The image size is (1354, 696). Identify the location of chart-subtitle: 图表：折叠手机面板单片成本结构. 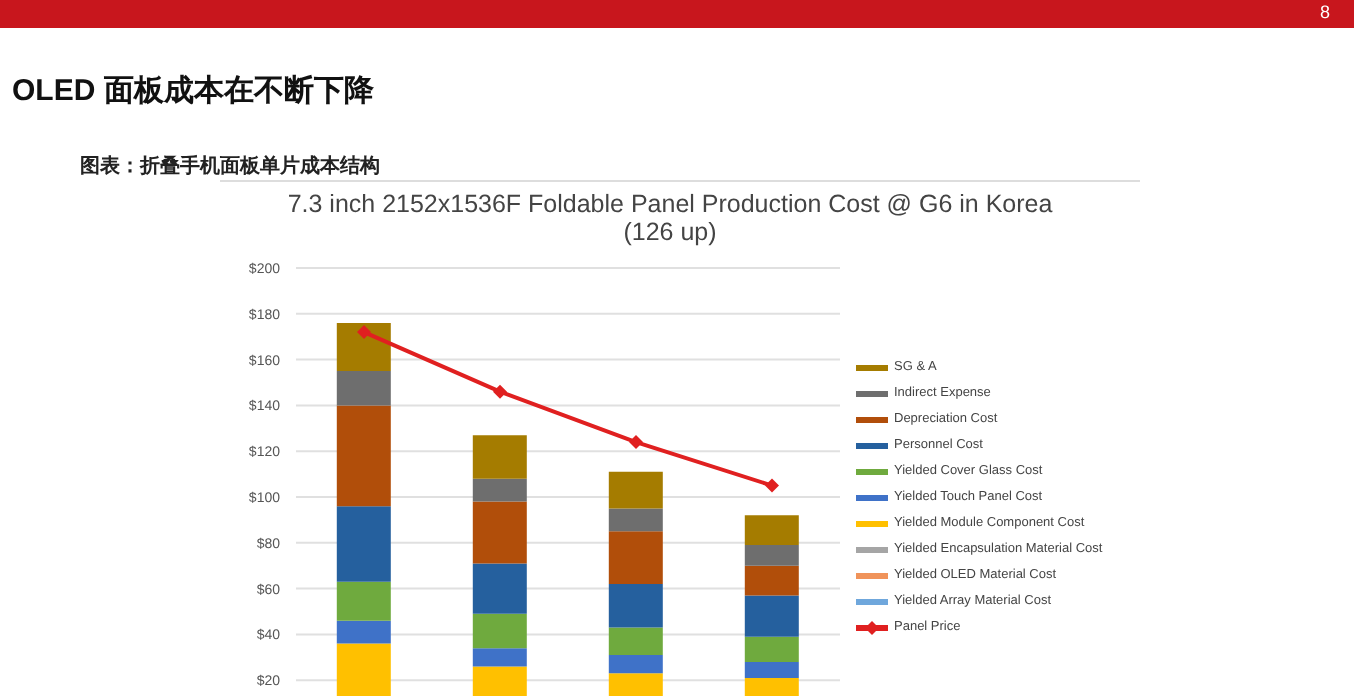
(230, 166).